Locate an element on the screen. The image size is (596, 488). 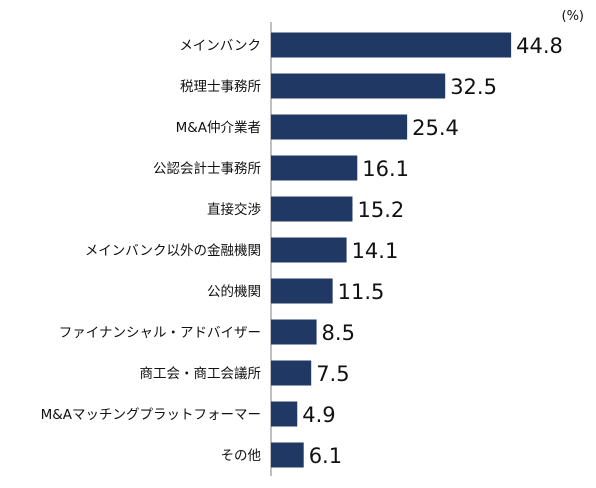
value-label: 16.1 is located at coordinates (385, 169).